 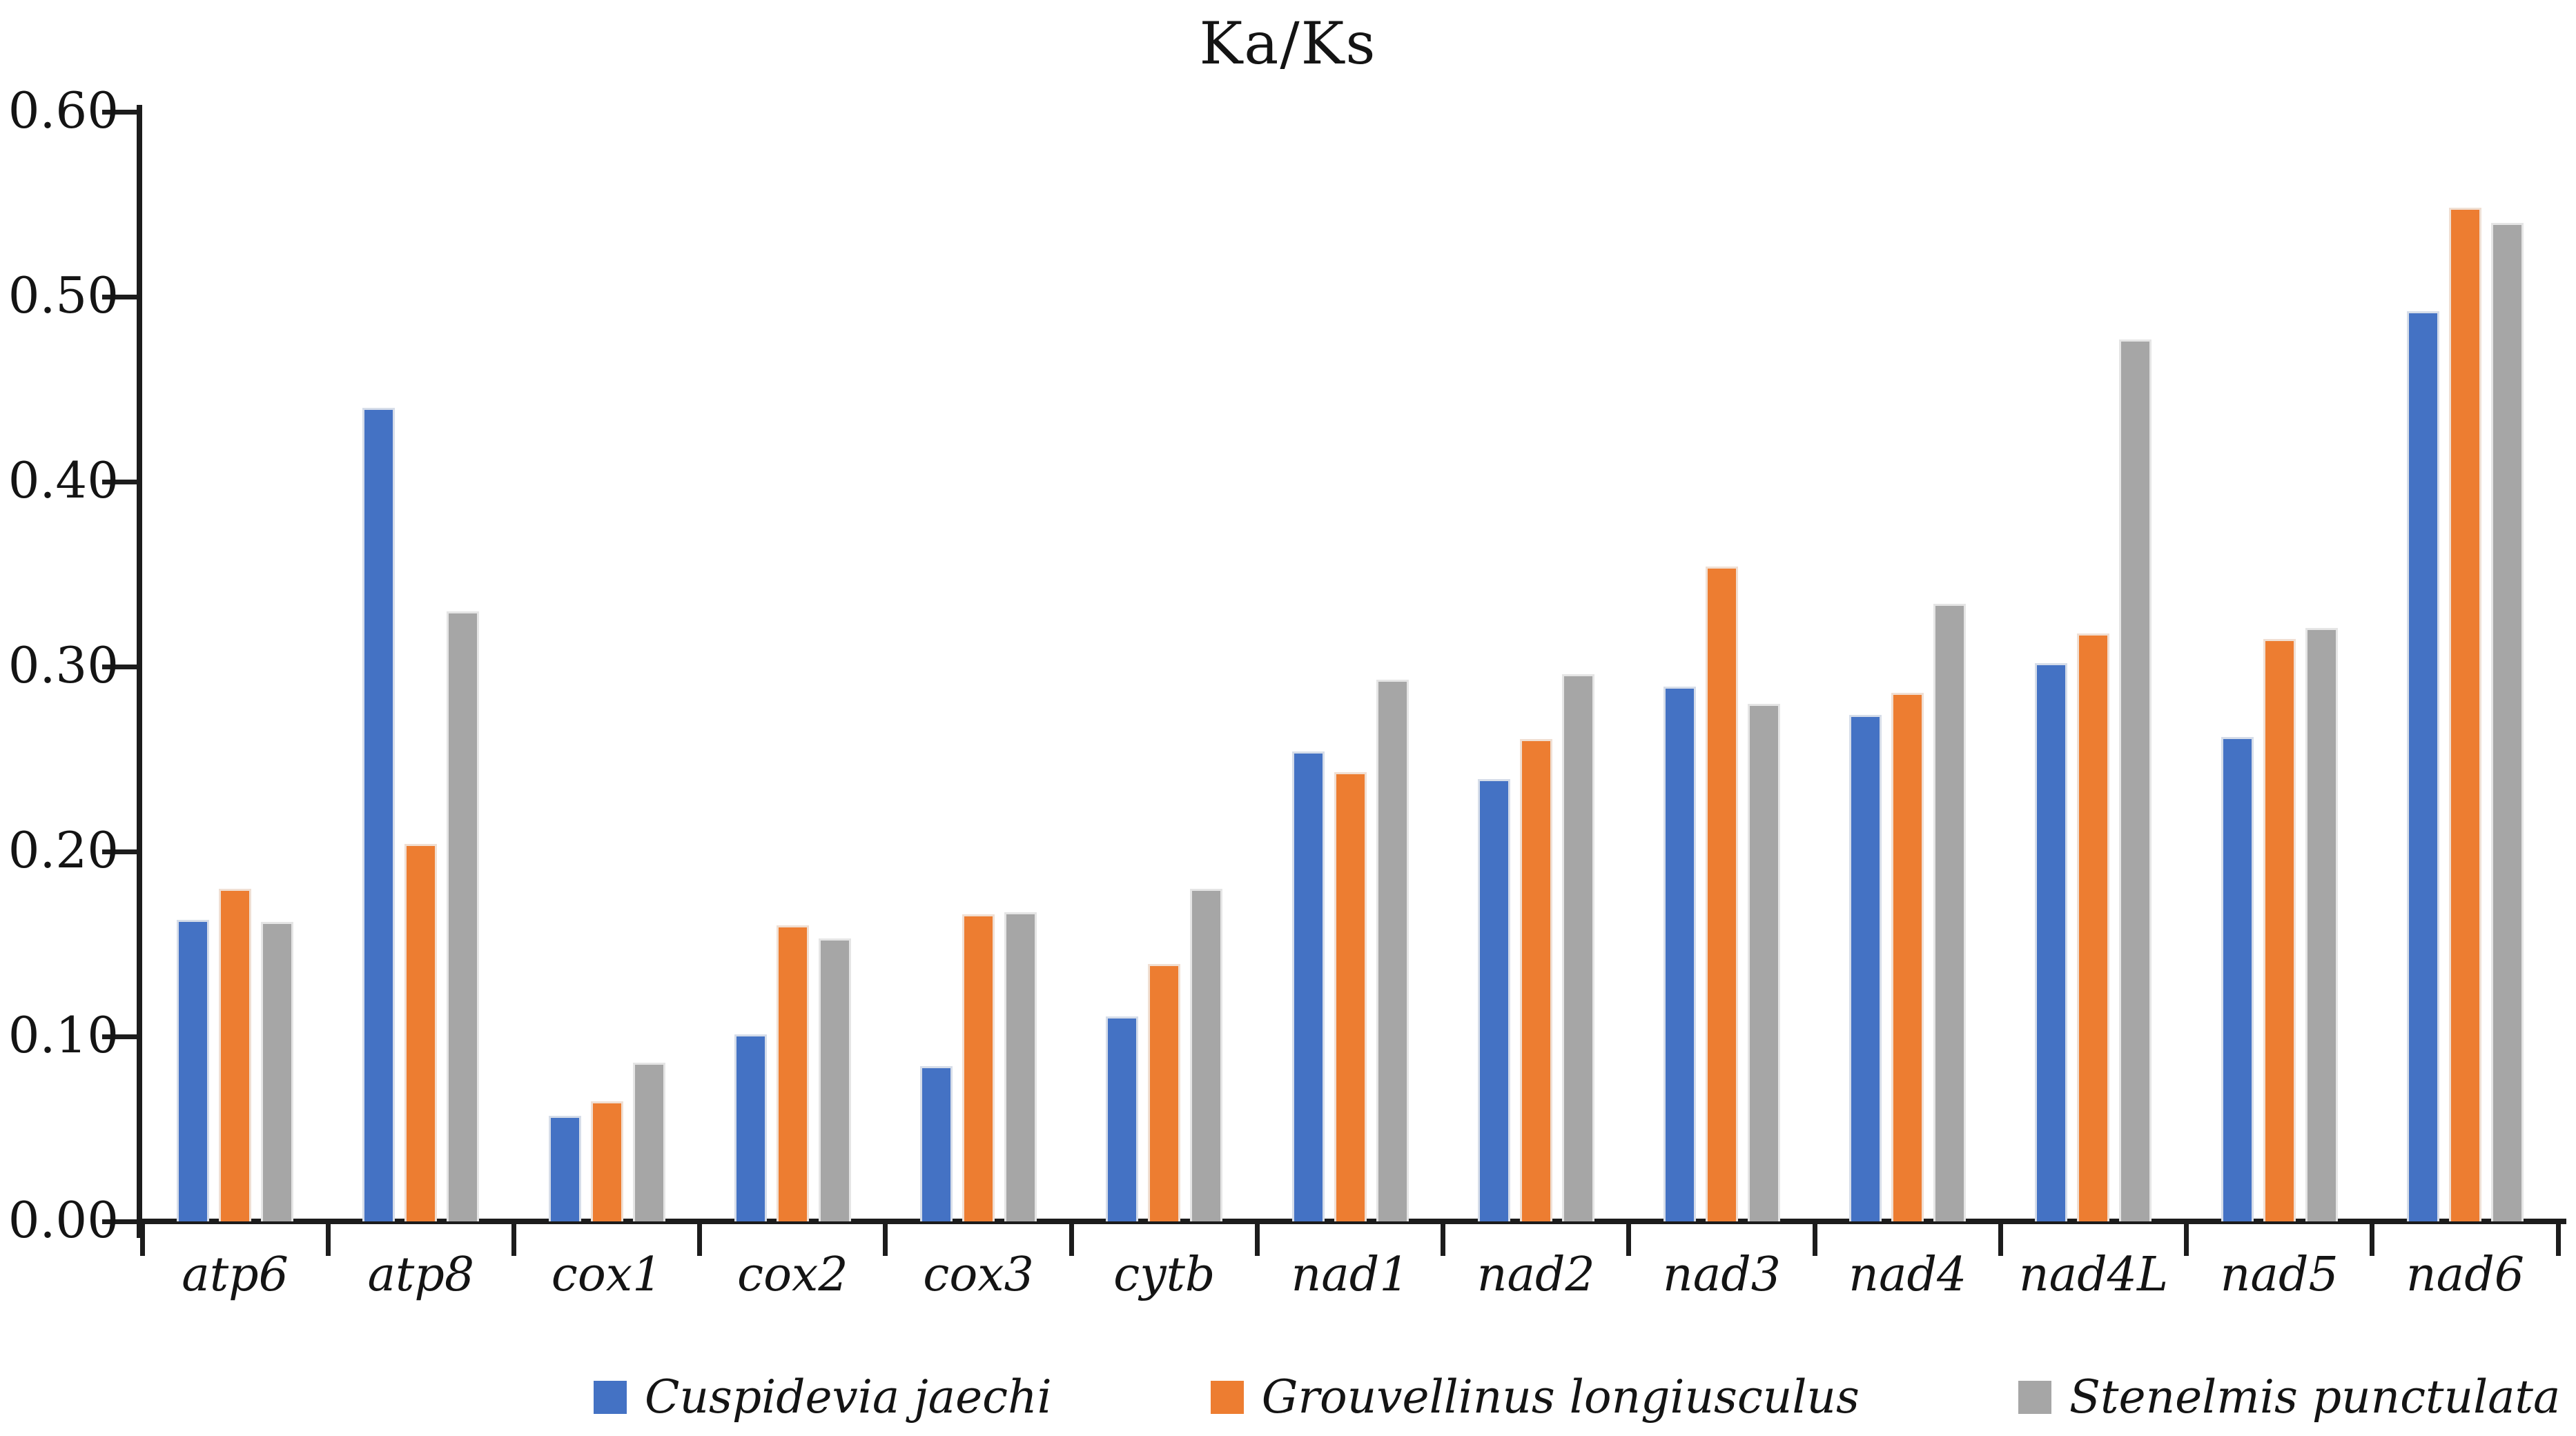 I want to click on bar-nad4L-stenelmis, so click(x=2135, y=780).